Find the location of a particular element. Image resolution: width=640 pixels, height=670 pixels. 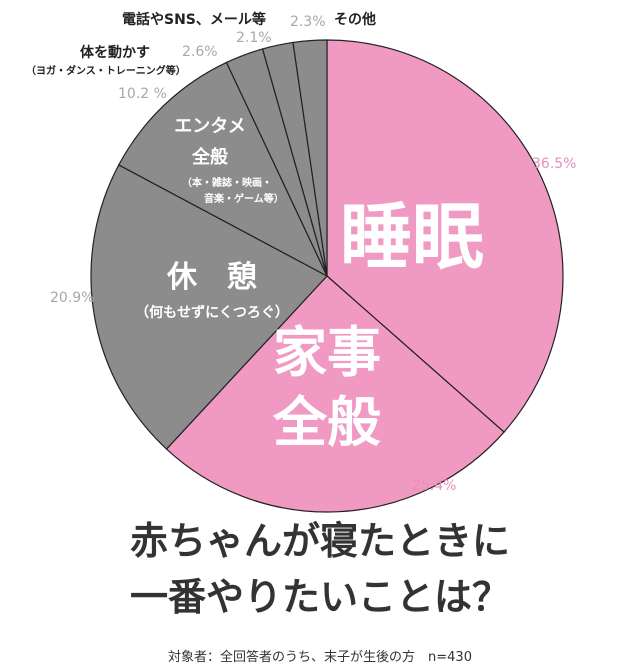

pct-housework: 25.4% is located at coordinates (434, 486).